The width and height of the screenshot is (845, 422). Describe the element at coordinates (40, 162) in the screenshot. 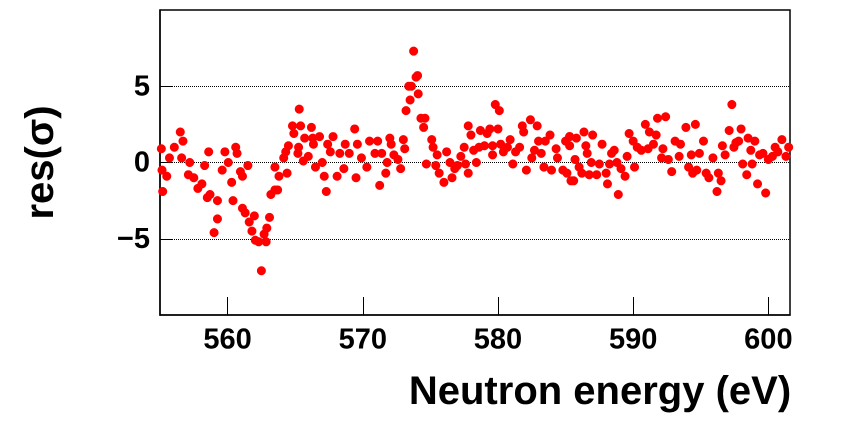

I see `y-axis-title: res(σ)` at that location.